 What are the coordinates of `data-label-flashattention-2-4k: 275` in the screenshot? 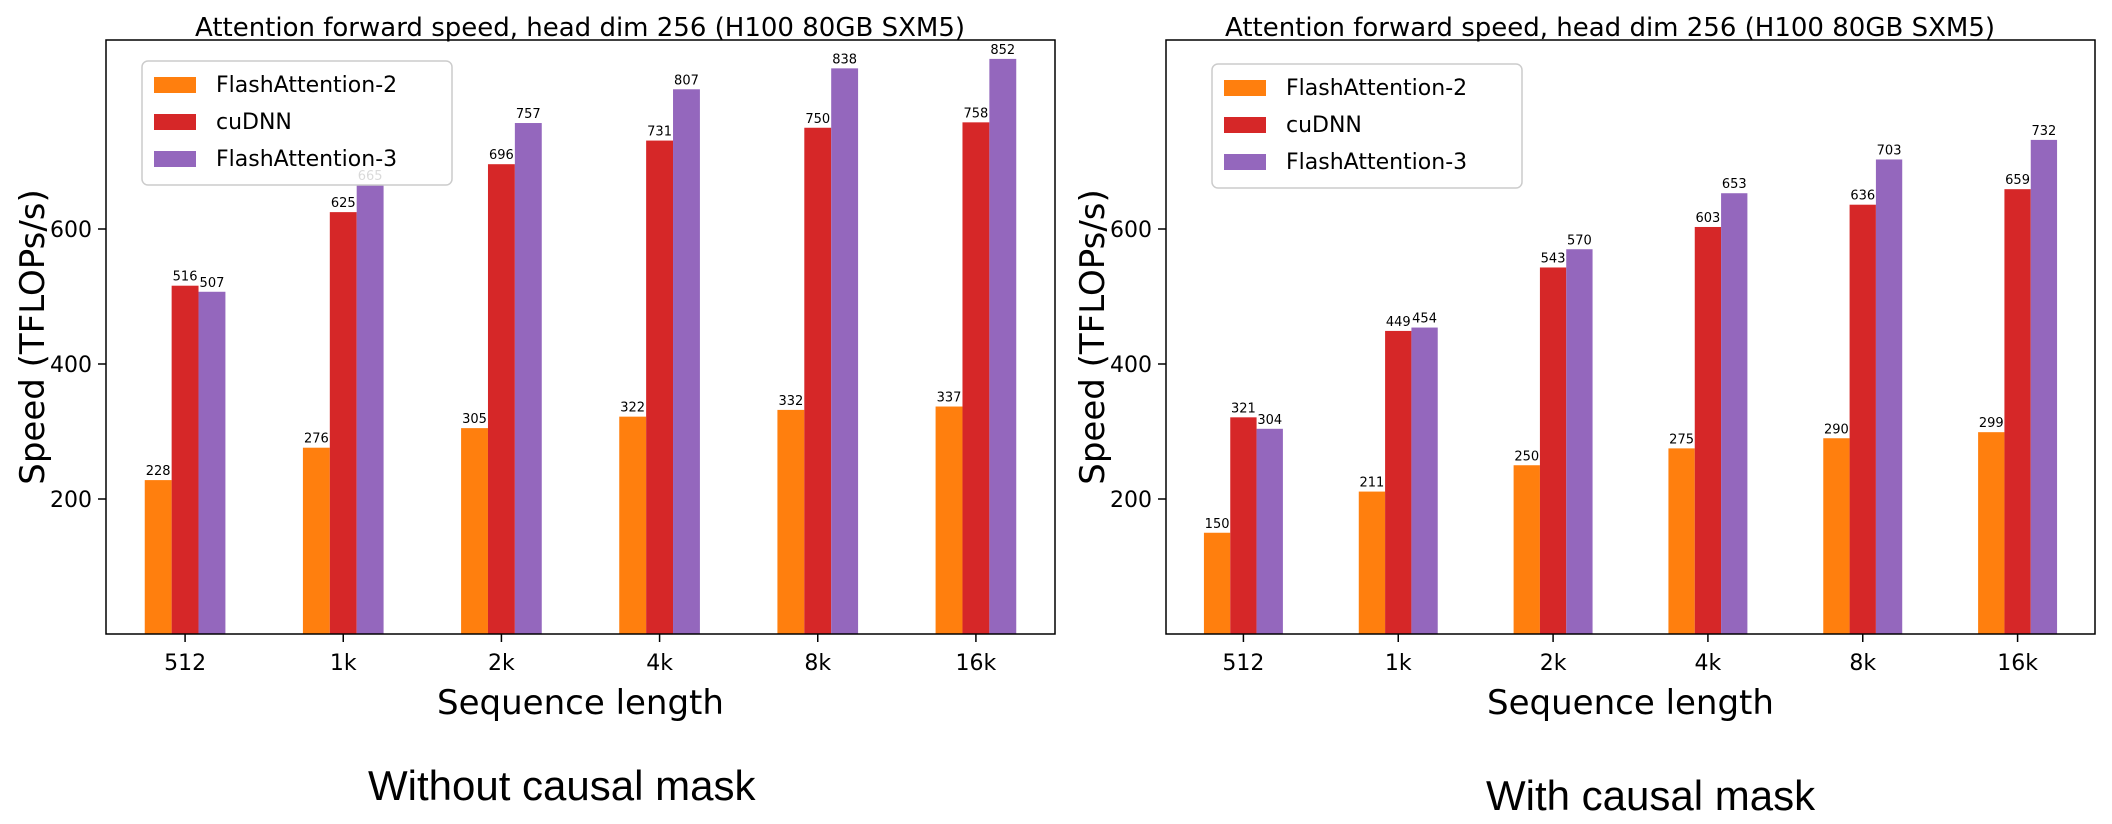 It's located at (1681, 439).